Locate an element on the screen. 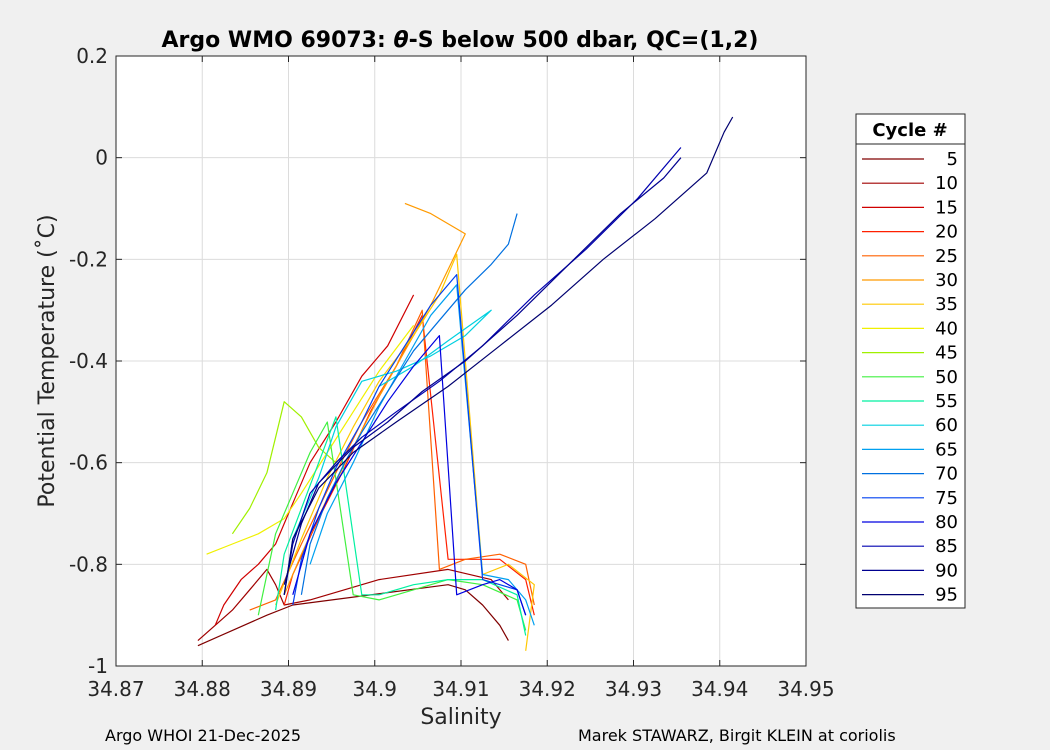 The image size is (1050, 750). legend-label-cycle-40: 40 is located at coordinates (946, 328).